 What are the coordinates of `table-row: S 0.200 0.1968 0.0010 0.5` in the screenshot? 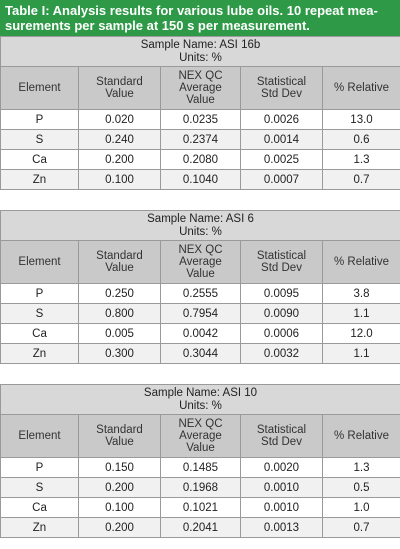 It's located at (200, 488).